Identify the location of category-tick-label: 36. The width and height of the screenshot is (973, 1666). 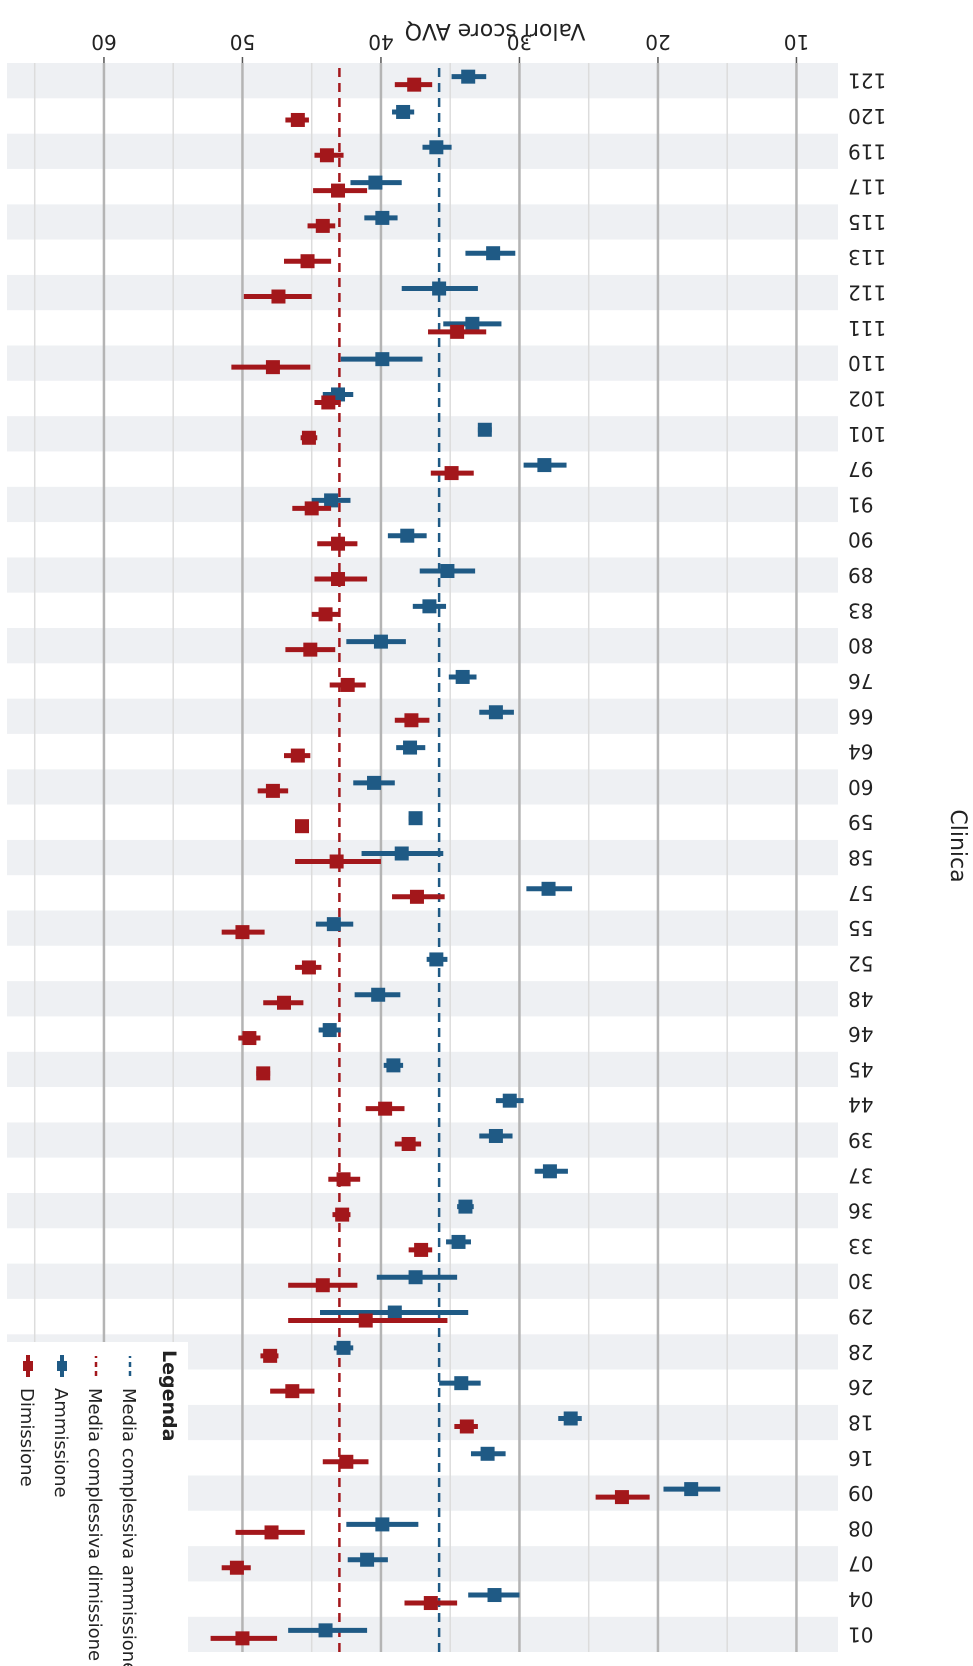
(860, 1211).